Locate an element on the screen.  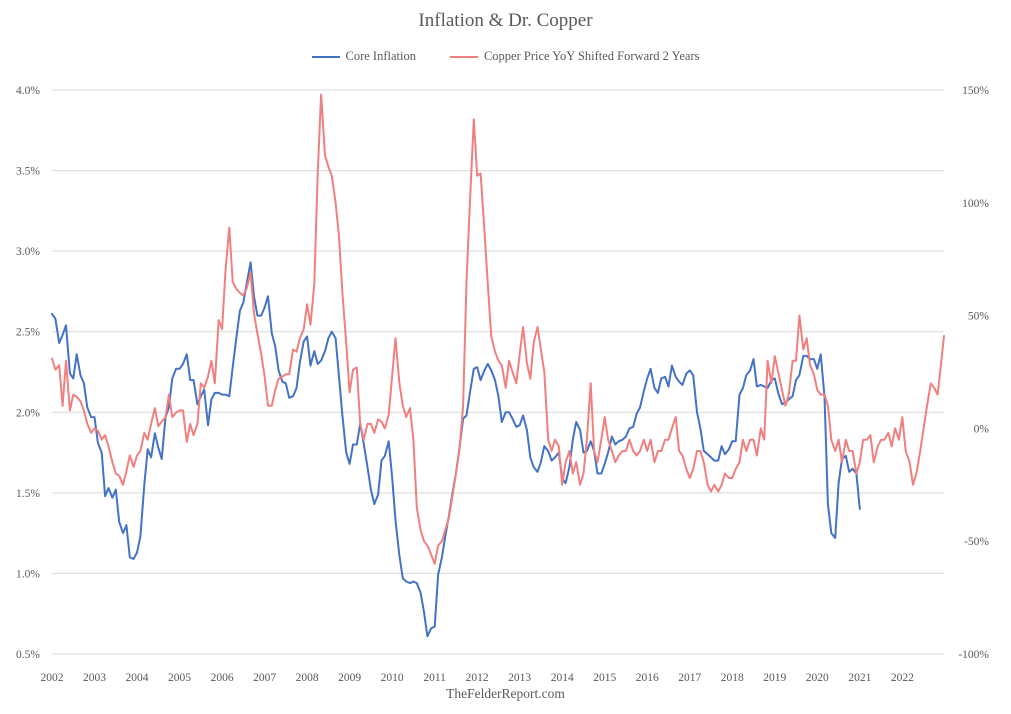
legend-item-copper: Copper Price YoY Shifted Forward 2 Years is located at coordinates (574, 56).